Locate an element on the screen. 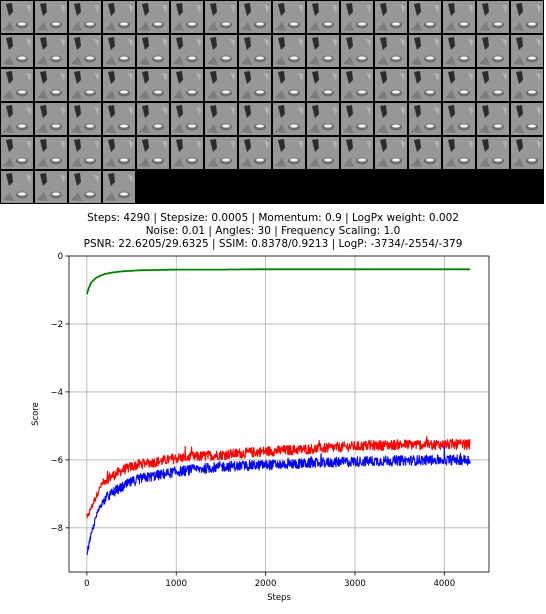 This screenshot has width=546, height=614. y-axis-ticks: 0 −2 −4 −6 −8 is located at coordinates (59, 393).